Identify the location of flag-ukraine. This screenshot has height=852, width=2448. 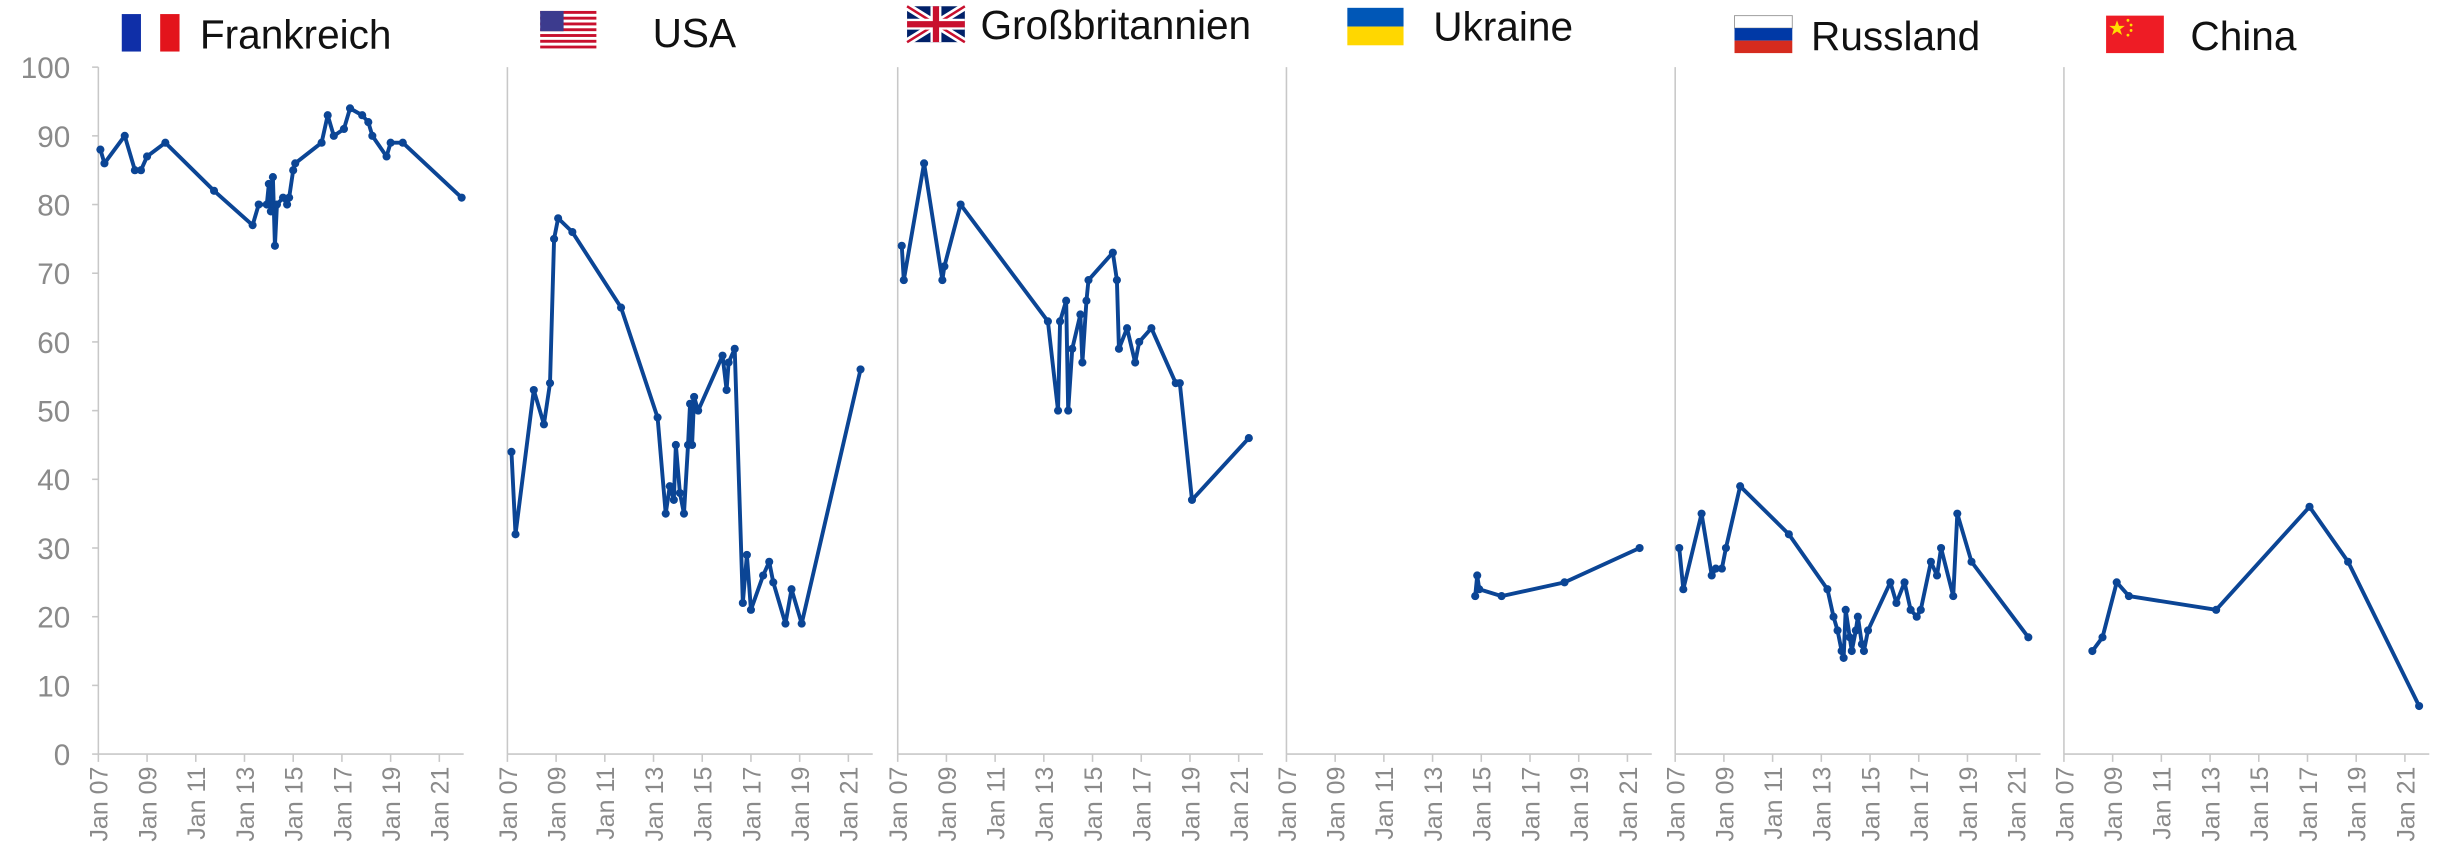
(1375, 26).